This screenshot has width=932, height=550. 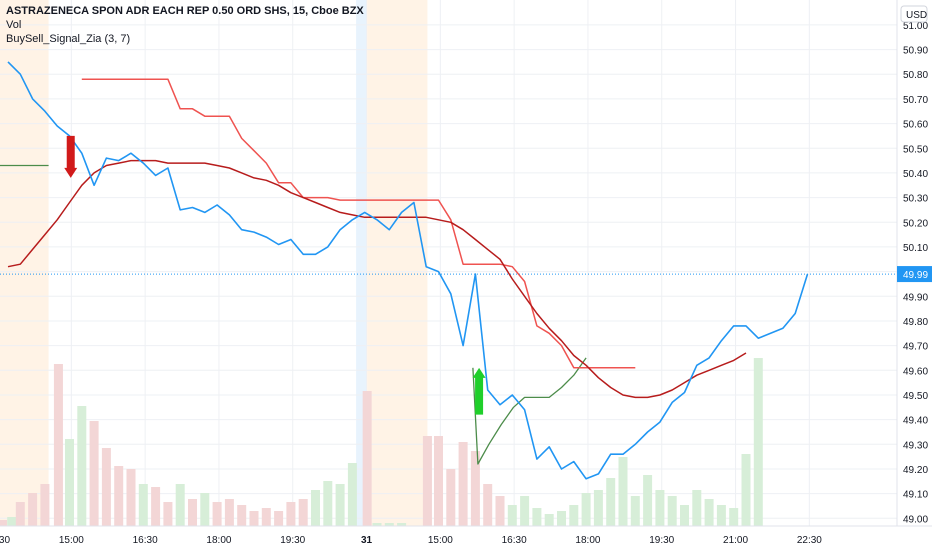 What do you see at coordinates (915, 26) in the screenshot?
I see `price-tick-label: 51.00` at bounding box center [915, 26].